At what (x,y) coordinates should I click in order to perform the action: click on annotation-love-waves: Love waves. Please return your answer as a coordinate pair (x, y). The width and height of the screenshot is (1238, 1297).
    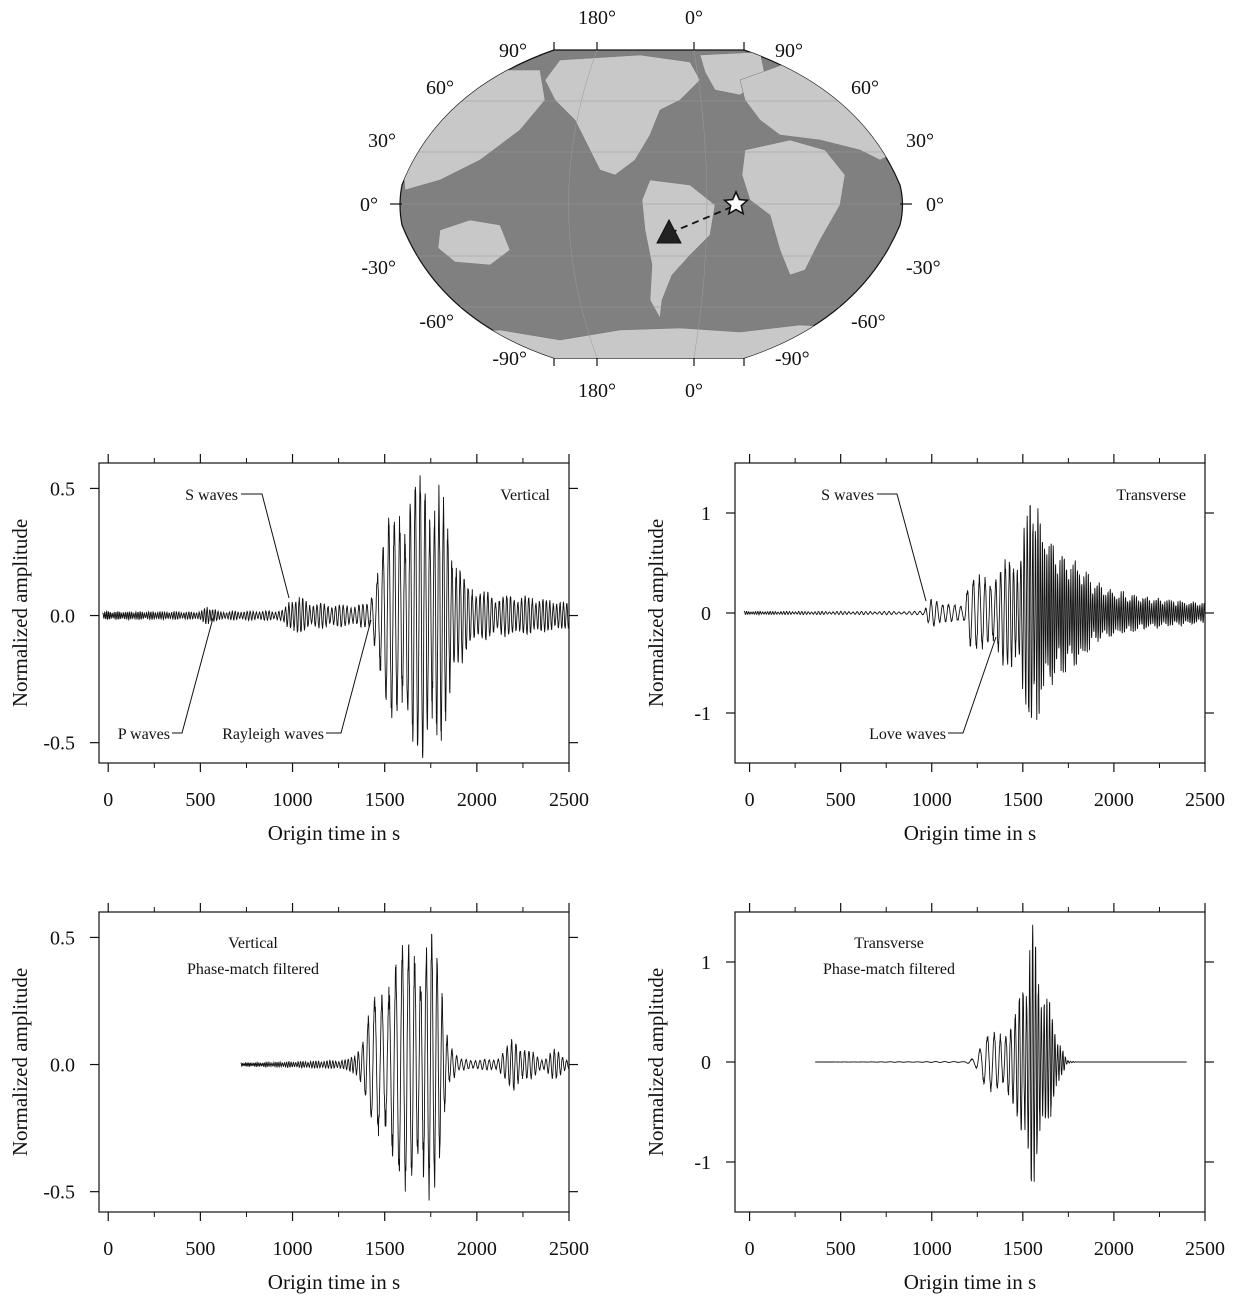
    Looking at the image, I should click on (907, 734).